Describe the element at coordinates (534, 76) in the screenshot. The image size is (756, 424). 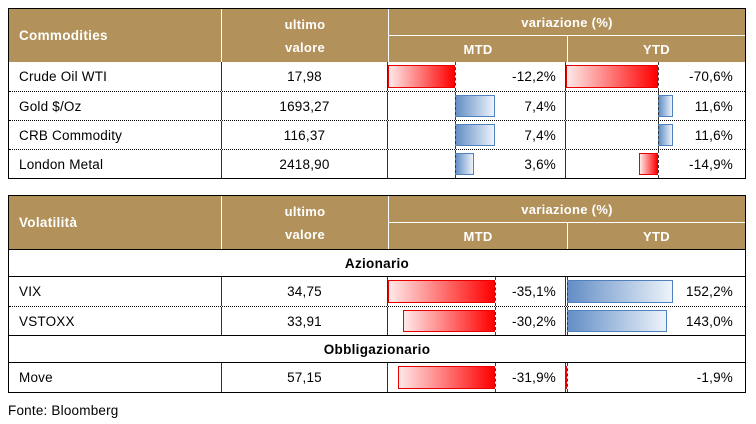
I see `mtd-value: -12,2%` at that location.